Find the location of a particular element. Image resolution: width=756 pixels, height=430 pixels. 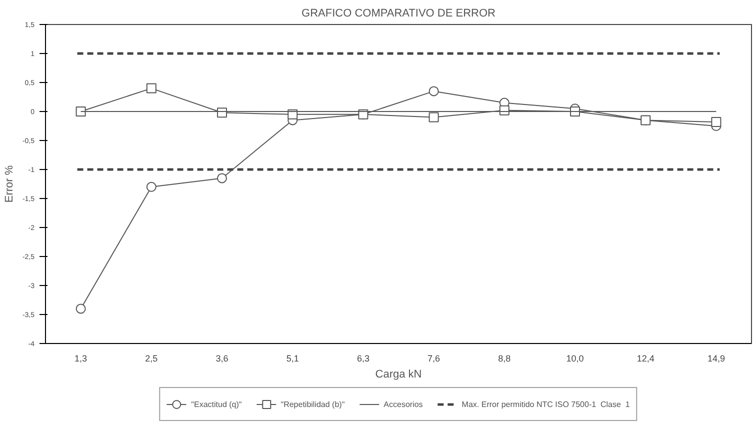

x-axis-title: Carga kN is located at coordinates (398, 374).